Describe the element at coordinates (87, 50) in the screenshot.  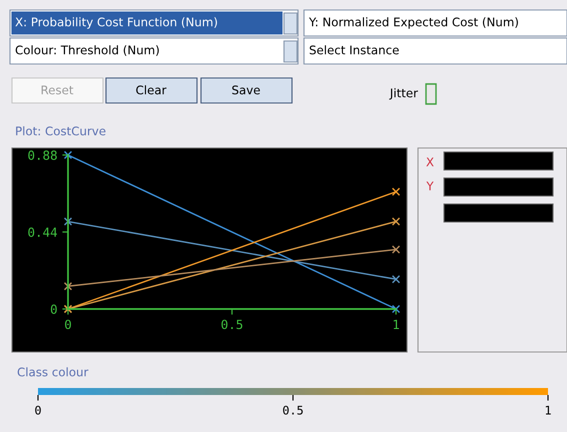
I see `text: Colour: Threshold (Num)` at that location.